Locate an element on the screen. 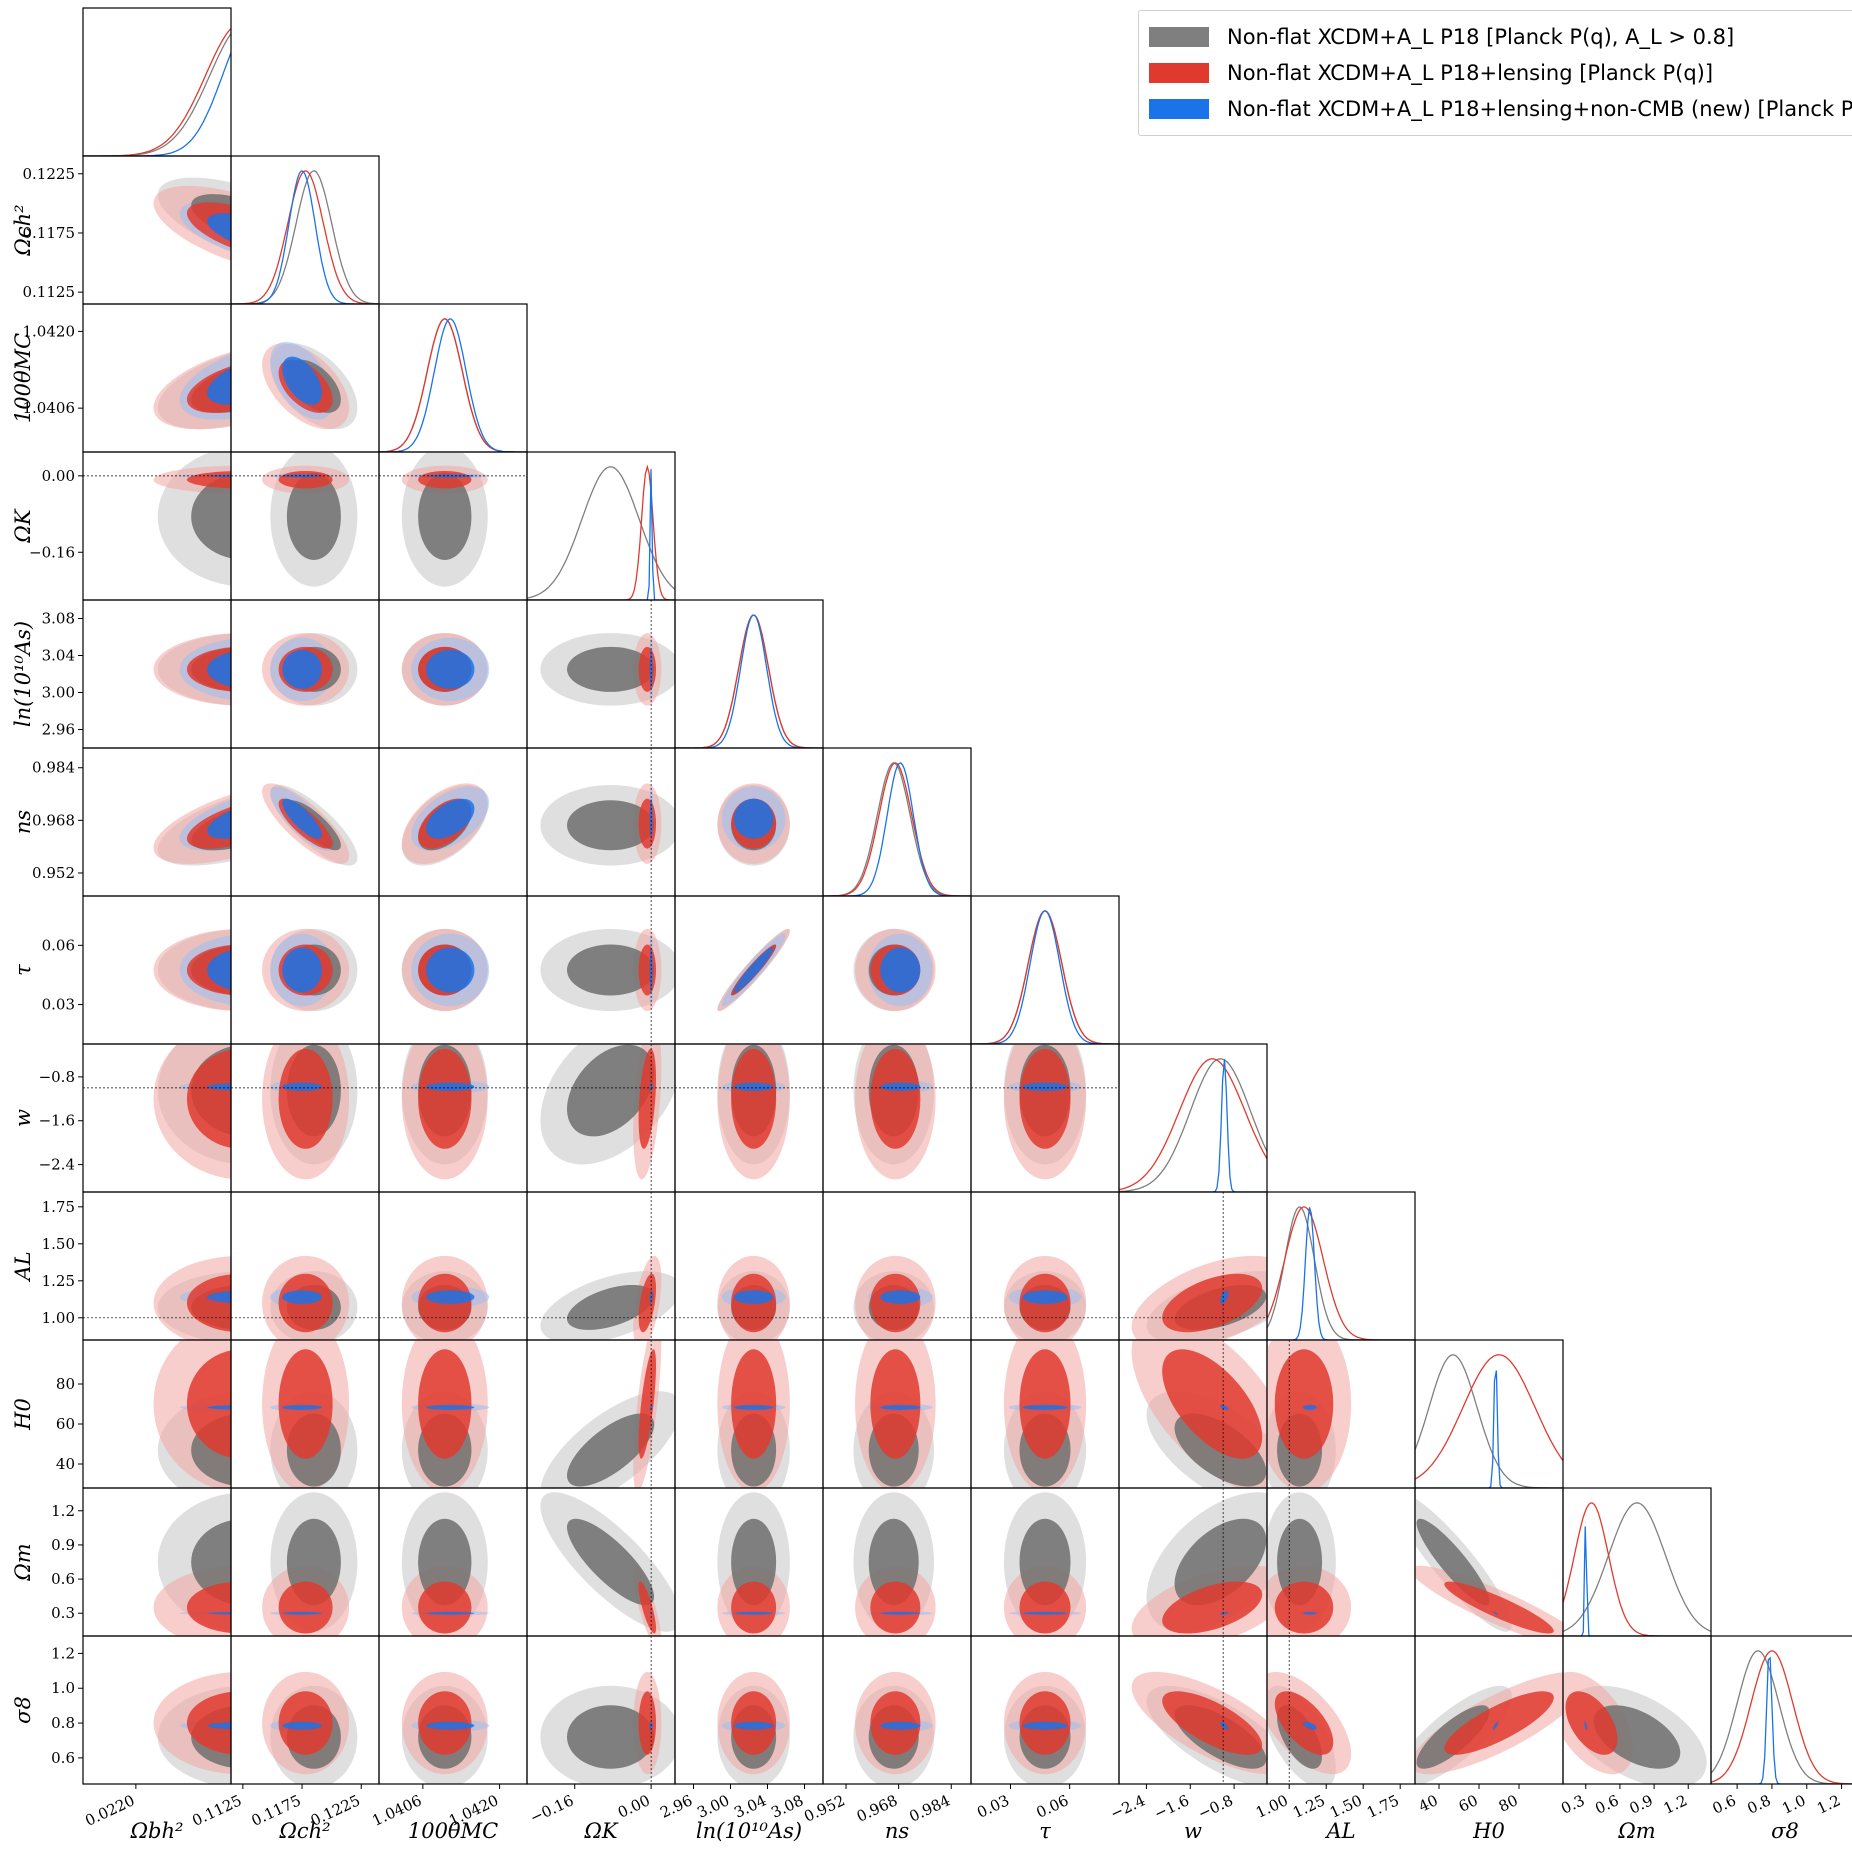 This screenshot has height=1852, width=1852. xtick-label: 3.08 is located at coordinates (787, 1806).